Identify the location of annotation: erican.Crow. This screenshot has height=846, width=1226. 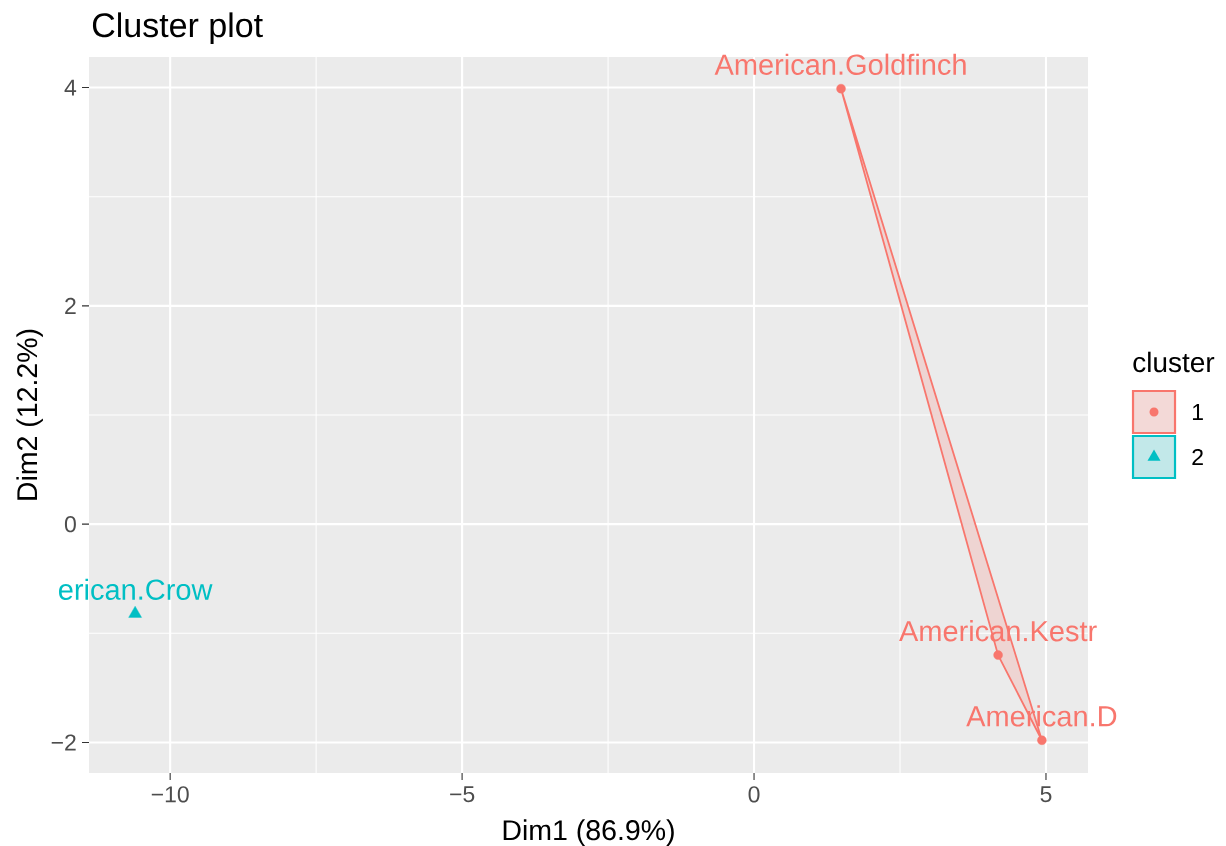
(136, 589).